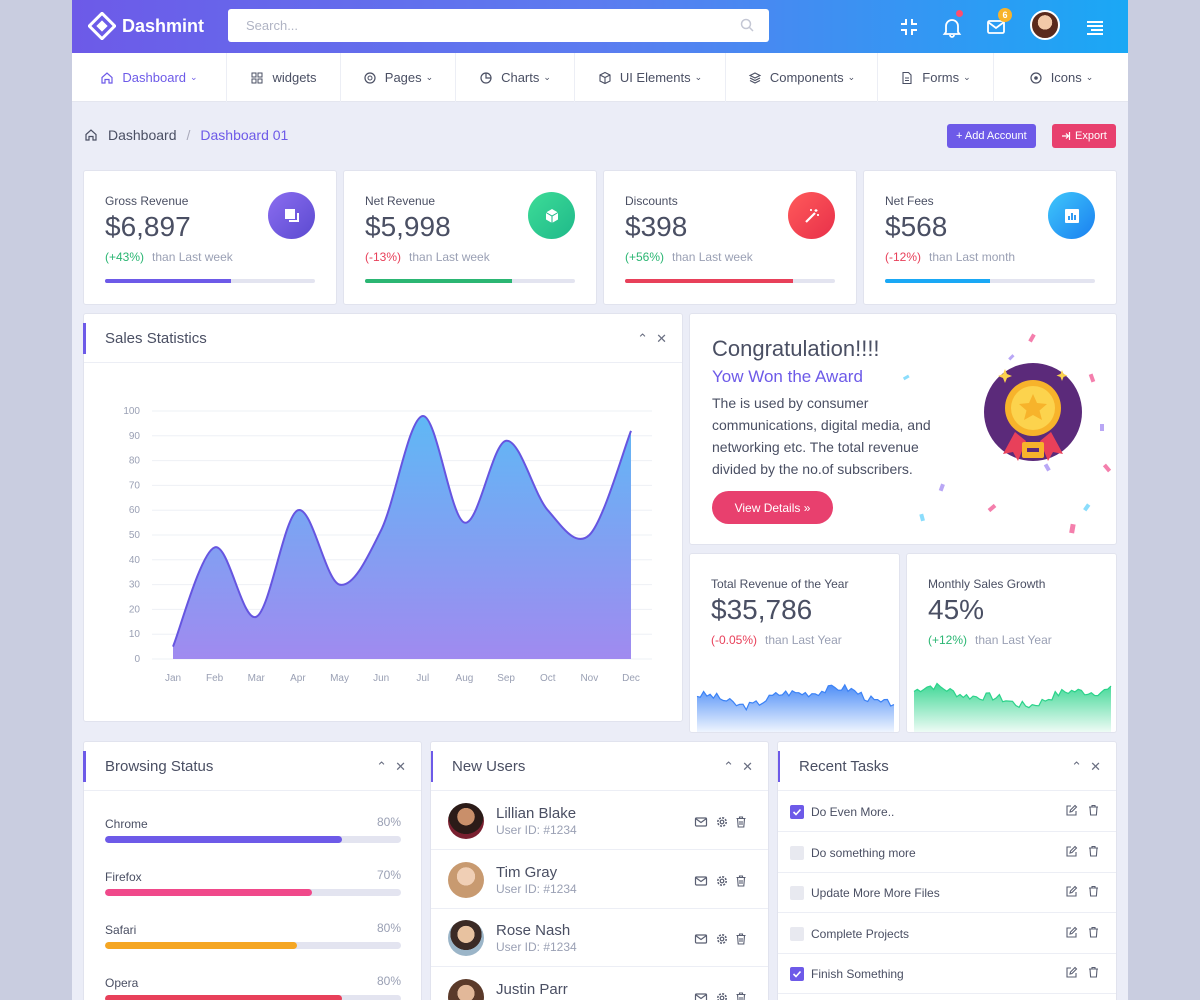  I want to click on nav-forms: Forms ⌄, so click(936, 77).